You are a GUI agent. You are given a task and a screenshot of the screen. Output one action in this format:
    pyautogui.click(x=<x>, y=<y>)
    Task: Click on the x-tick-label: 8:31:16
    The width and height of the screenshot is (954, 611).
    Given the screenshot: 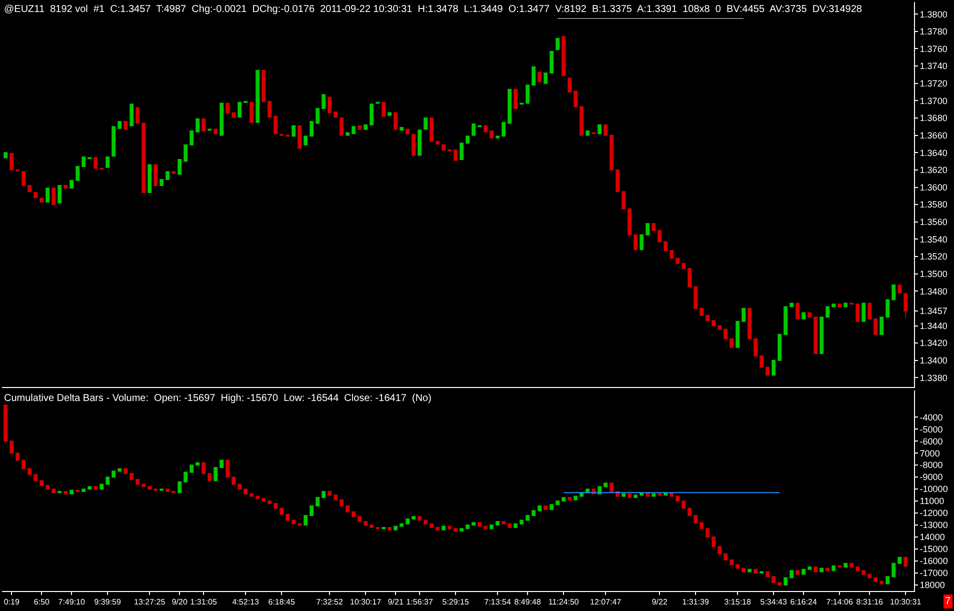 What is the action you would take?
    pyautogui.click(x=870, y=602)
    